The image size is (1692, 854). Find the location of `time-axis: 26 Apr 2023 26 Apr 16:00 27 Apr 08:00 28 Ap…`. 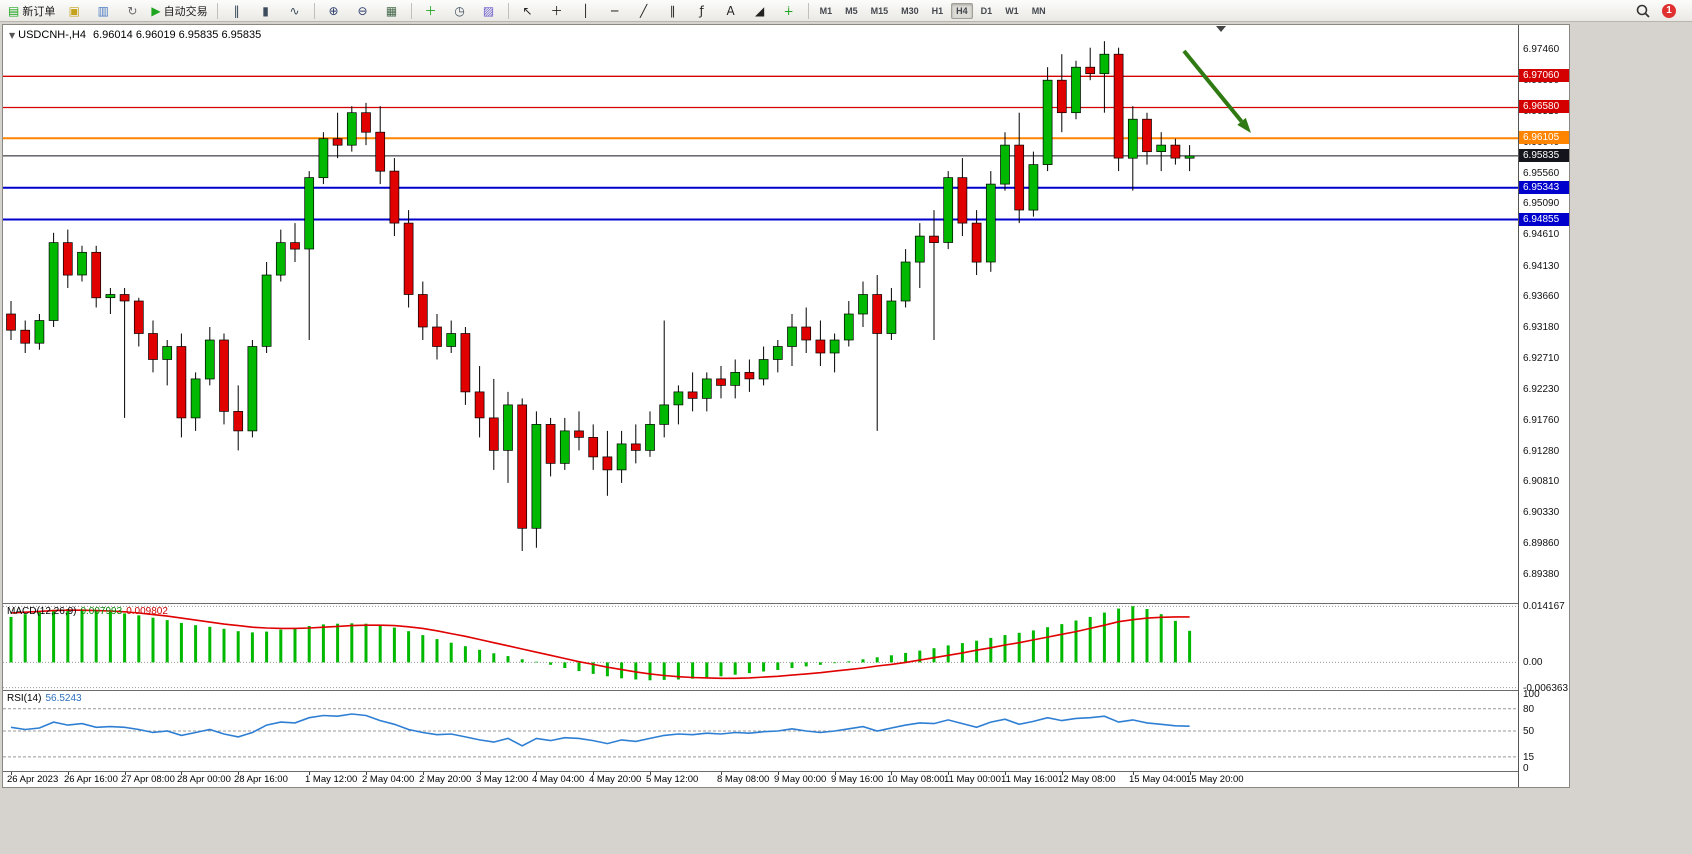

time-axis: 26 Apr 2023 26 Apr 16:00 27 Apr 08:00 28 Ap… is located at coordinates (760, 779).